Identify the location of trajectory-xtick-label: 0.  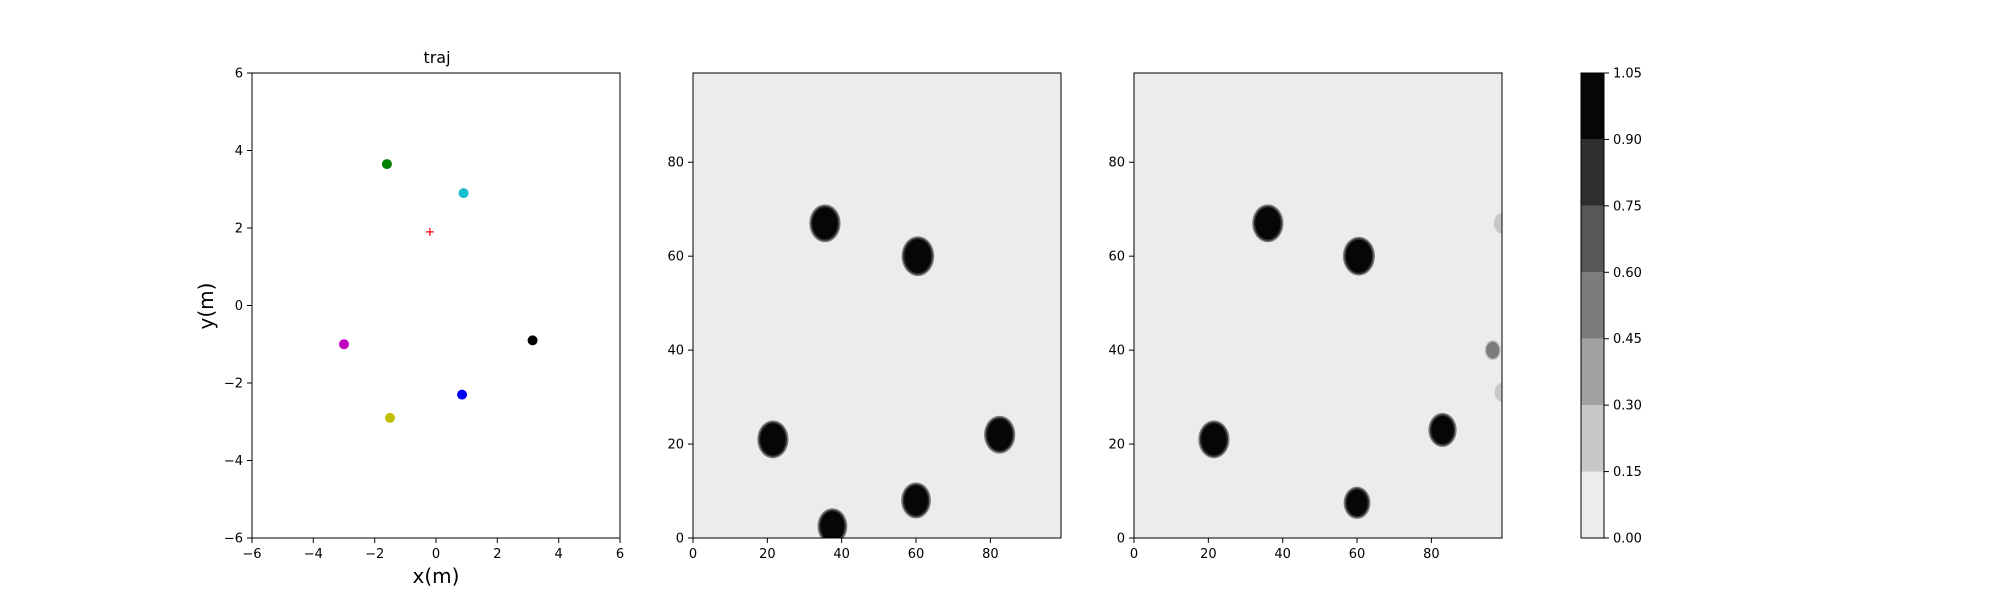
(436, 554).